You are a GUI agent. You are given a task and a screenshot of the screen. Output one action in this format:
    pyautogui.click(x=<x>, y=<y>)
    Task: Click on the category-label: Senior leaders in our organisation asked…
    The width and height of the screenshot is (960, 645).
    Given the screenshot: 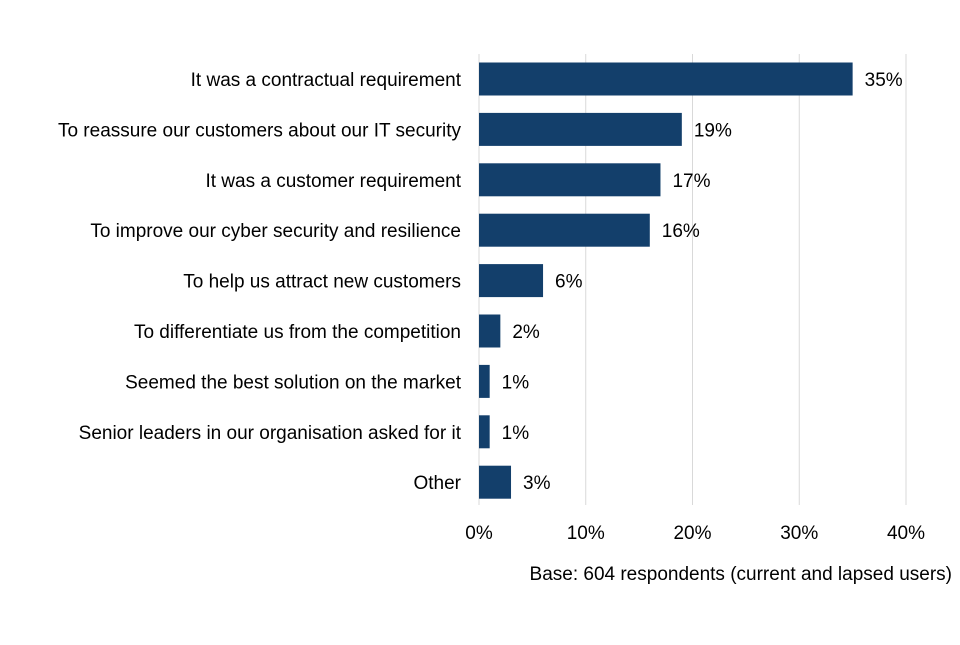 What is the action you would take?
    pyautogui.click(x=270, y=433)
    